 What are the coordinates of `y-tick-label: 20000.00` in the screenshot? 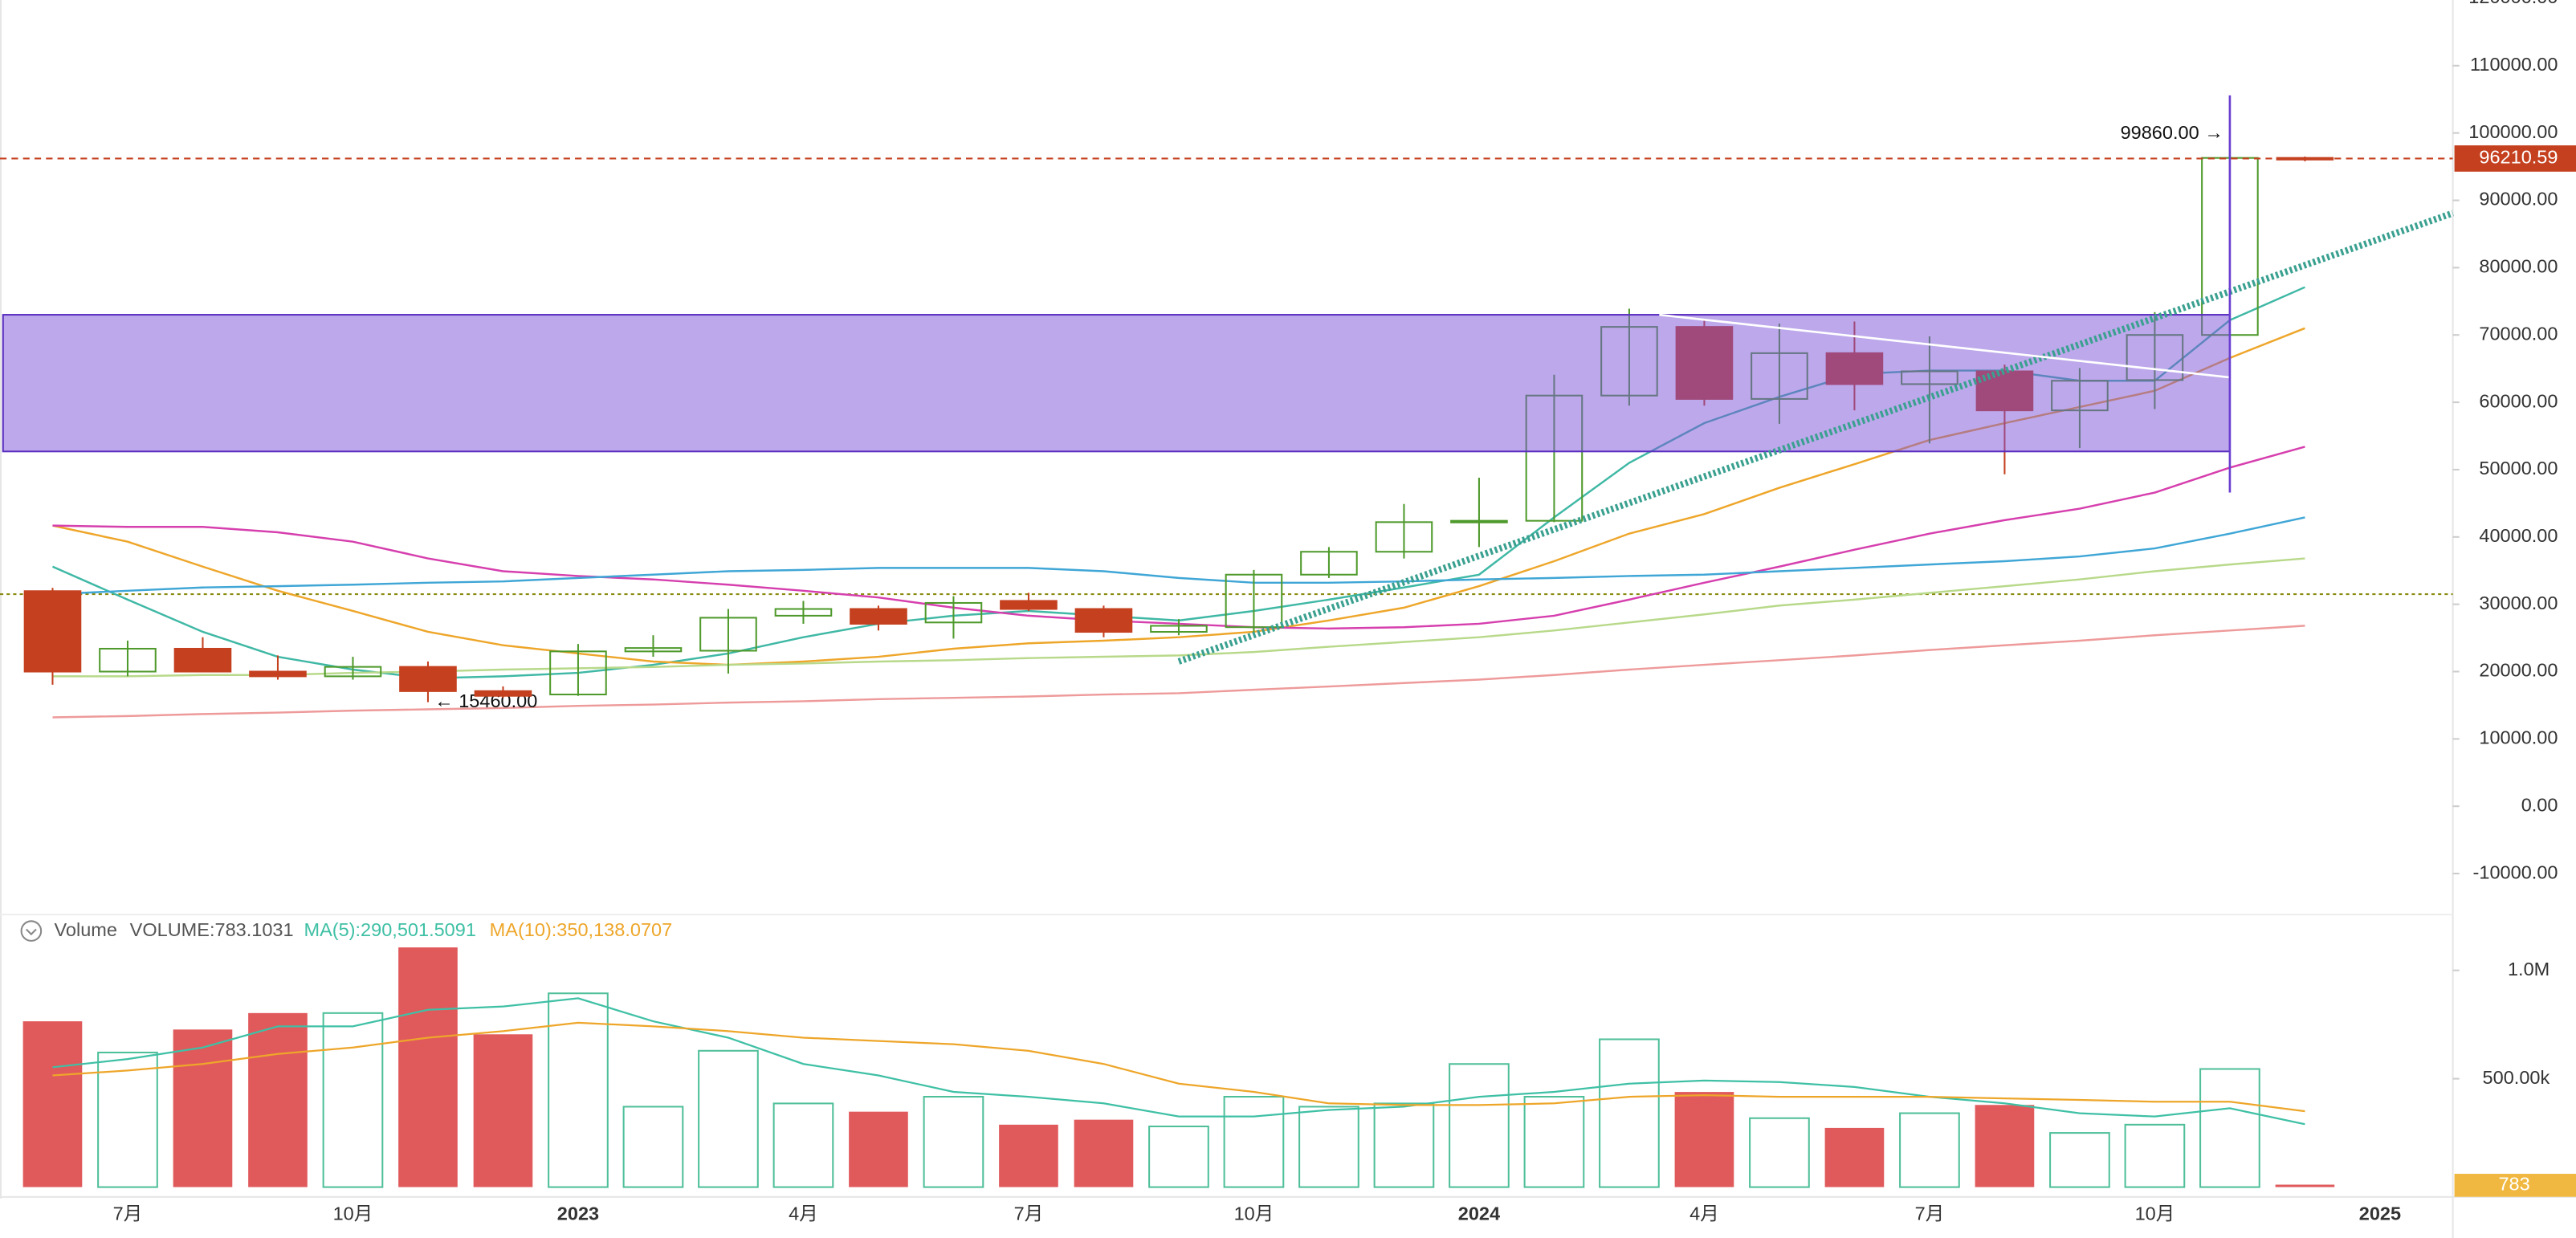 It's located at (2518, 670).